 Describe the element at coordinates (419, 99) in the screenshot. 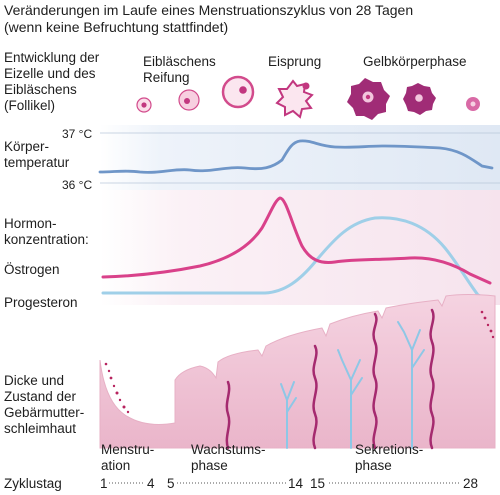

I see `corpus-luteum-2-icon` at that location.